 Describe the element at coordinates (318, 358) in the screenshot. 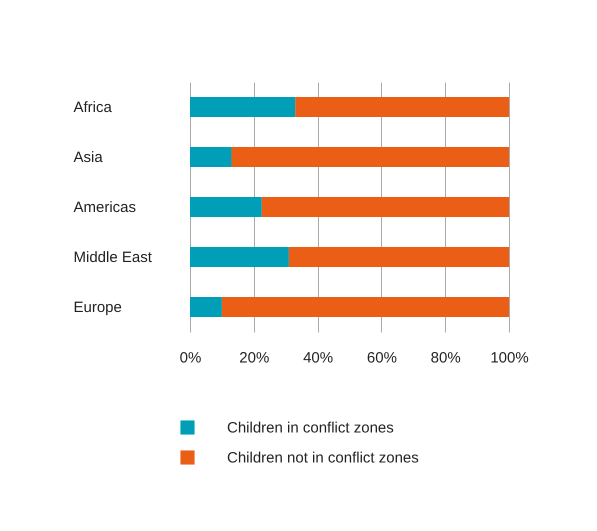

I see `x-tick-label: 40%` at that location.